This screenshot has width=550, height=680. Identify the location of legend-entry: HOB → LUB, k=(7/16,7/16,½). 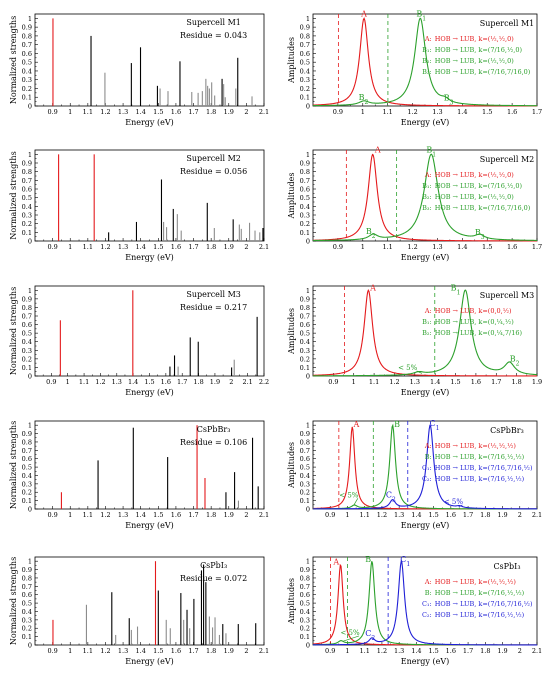
(484, 604).